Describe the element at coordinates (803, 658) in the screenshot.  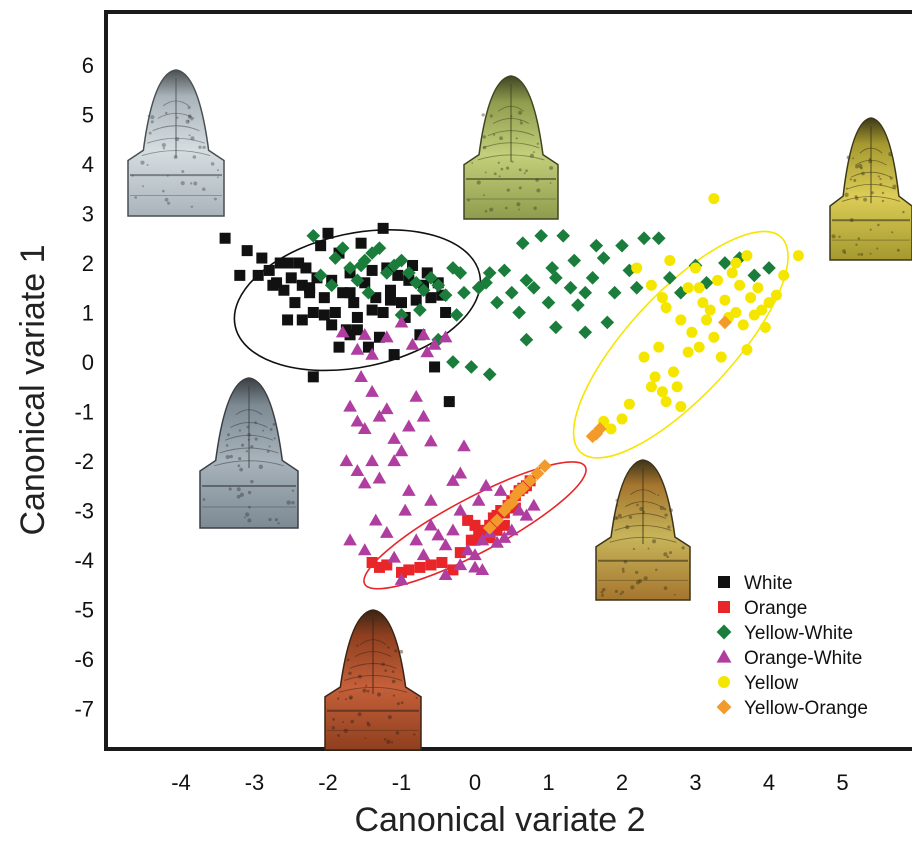
I see `legend-label: Orange-White` at that location.